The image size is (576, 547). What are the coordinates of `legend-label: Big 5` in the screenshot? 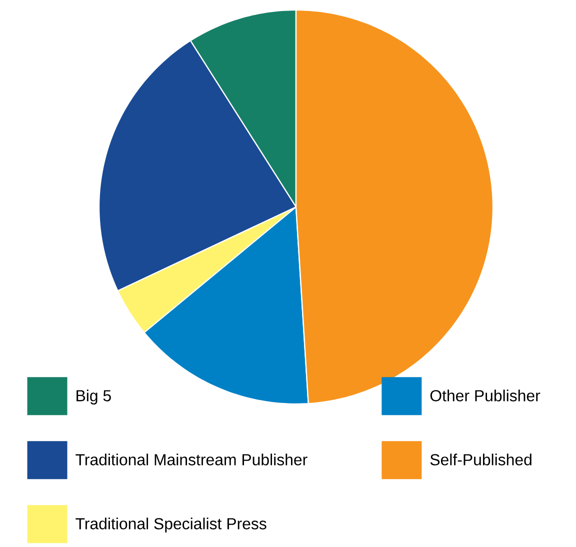 It's located at (93, 397).